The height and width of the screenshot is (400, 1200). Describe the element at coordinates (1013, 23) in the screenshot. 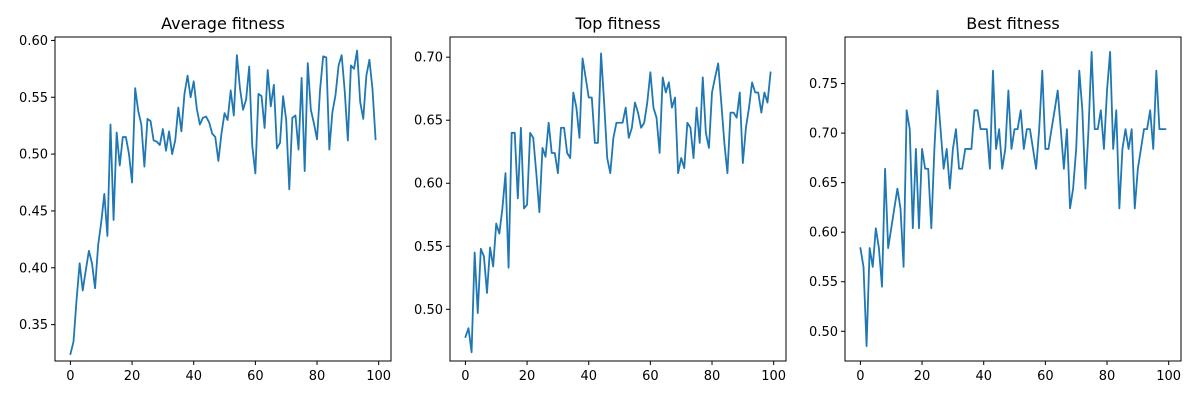

I see `chart-title: Best fitness` at that location.